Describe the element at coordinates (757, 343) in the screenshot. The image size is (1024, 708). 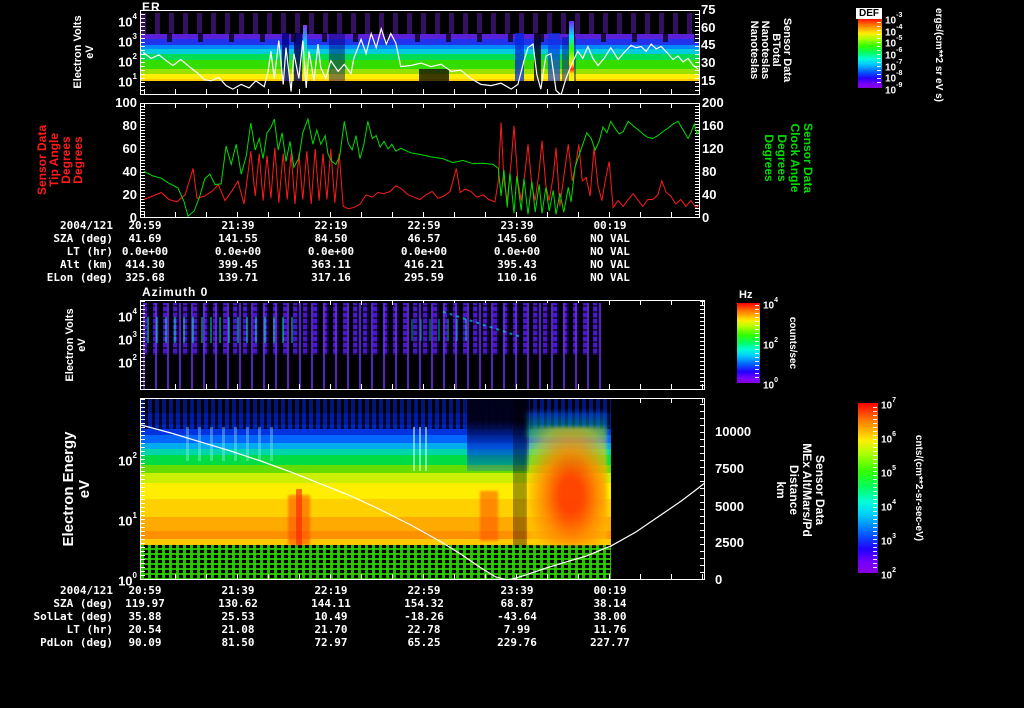
I see `colorbar3-ticks` at that location.